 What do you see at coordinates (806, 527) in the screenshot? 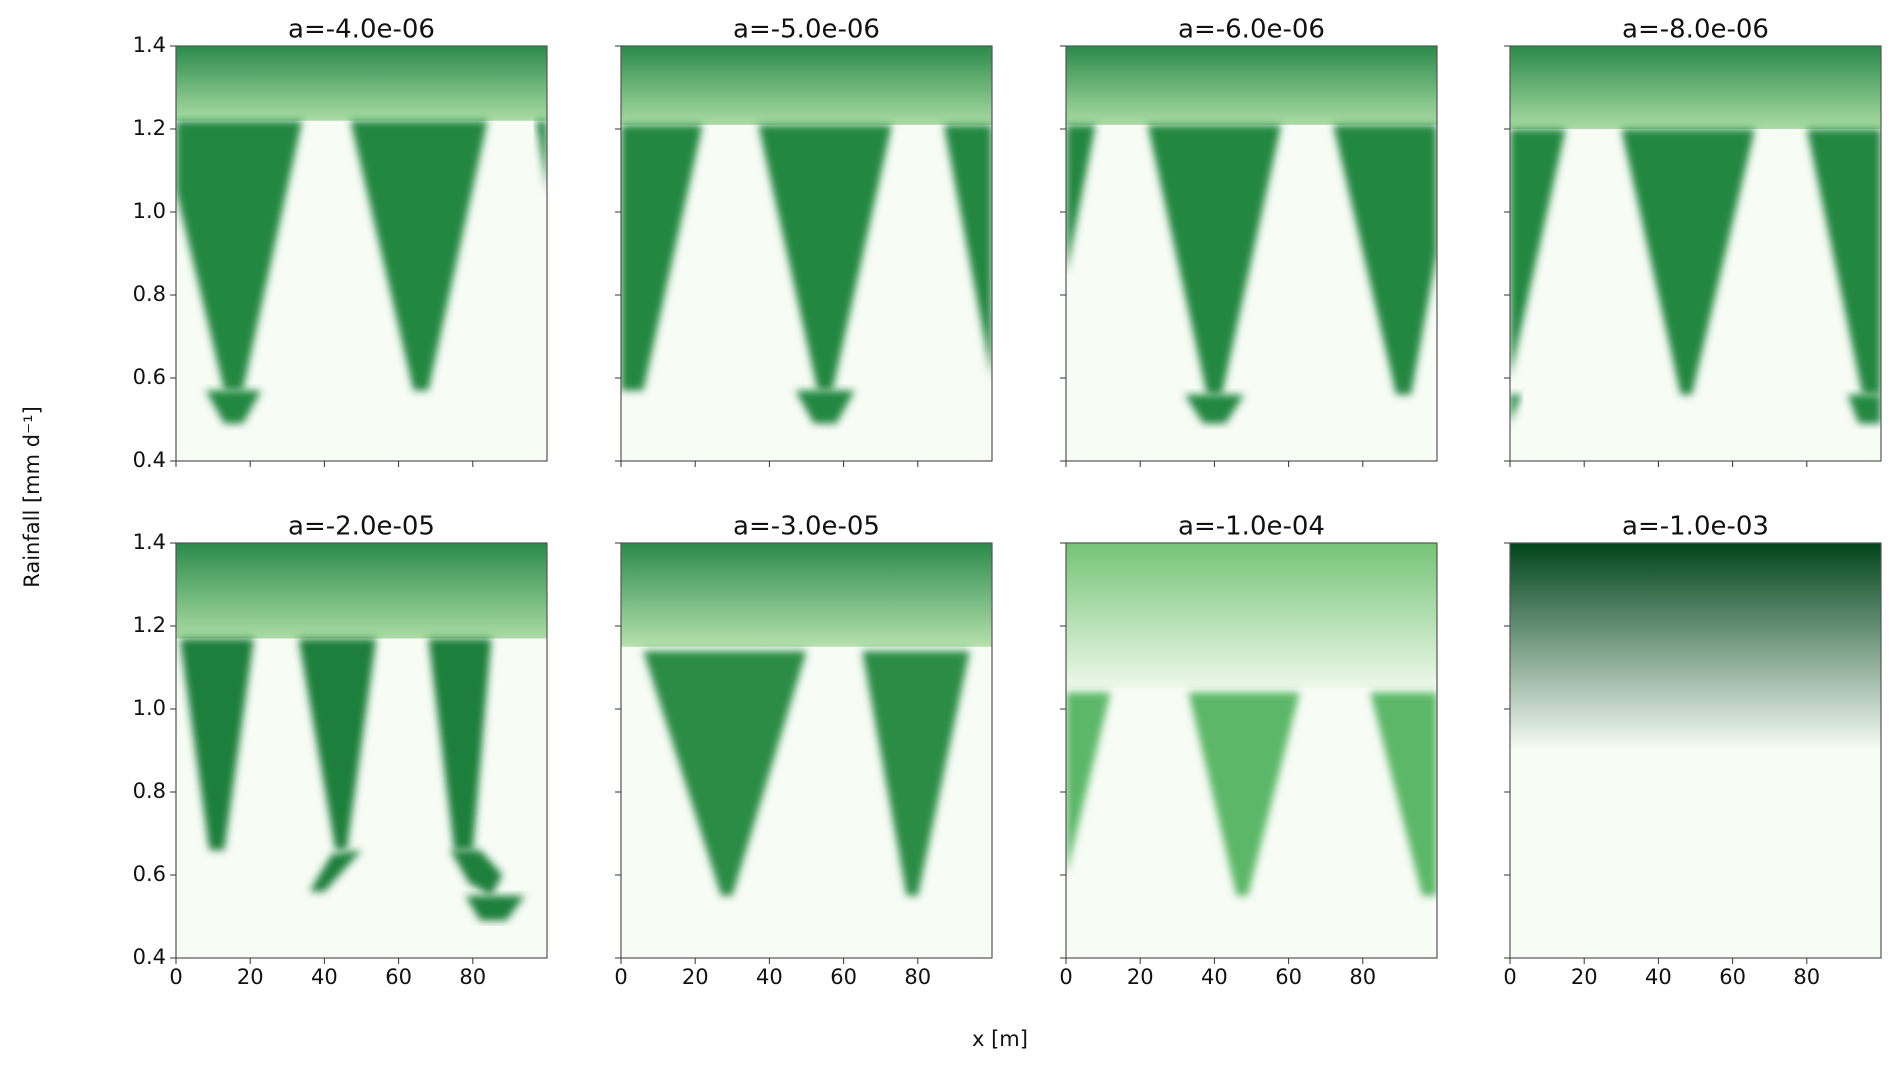
I see `panel-title: a=-3.0e-05` at bounding box center [806, 527].